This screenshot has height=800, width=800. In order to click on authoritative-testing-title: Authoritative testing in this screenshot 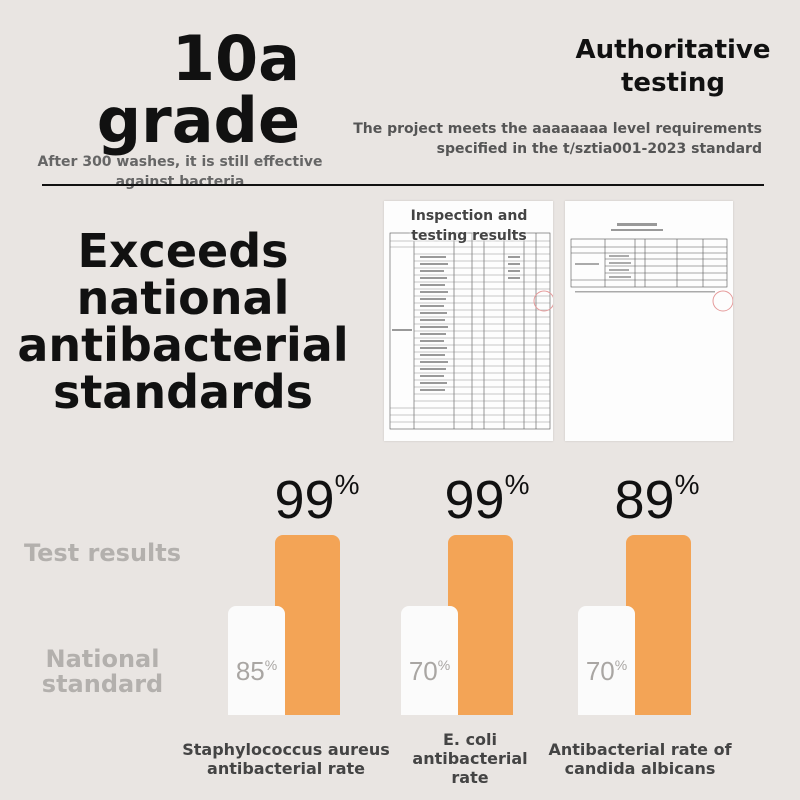, I will do `click(673, 66)`.